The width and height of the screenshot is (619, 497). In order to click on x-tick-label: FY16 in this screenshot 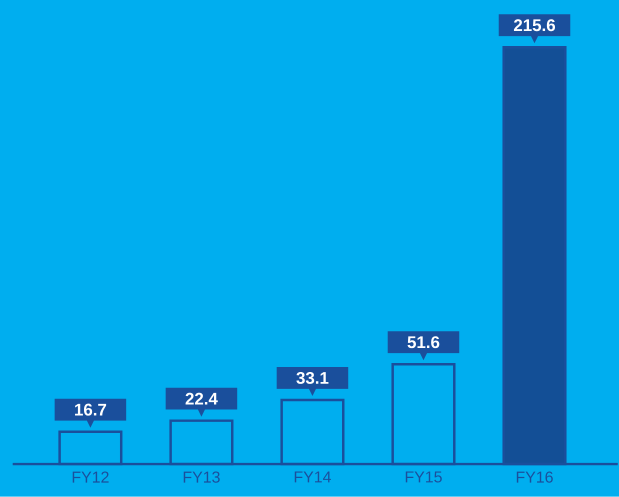, I will do `click(534, 477)`.